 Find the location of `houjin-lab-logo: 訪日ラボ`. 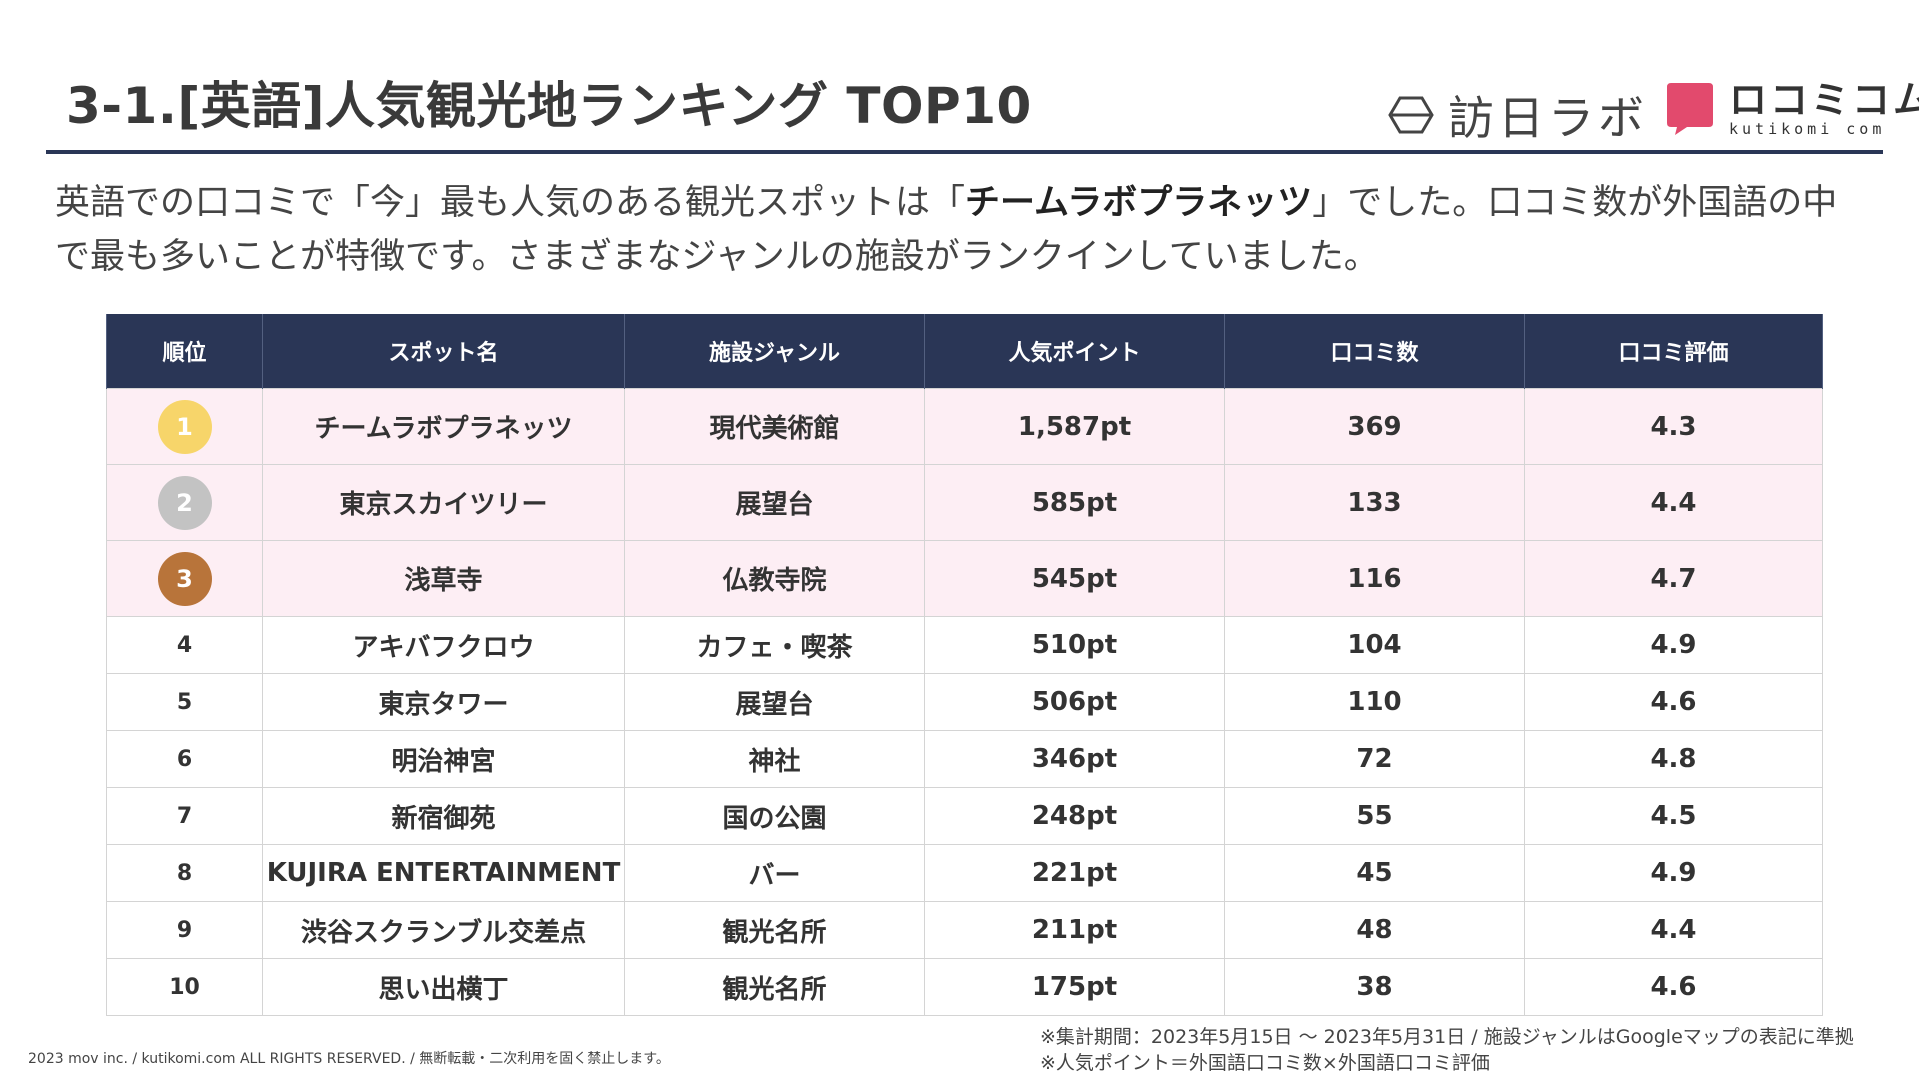

houjin-lab-logo: 訪日ラボ is located at coordinates (1518, 115).